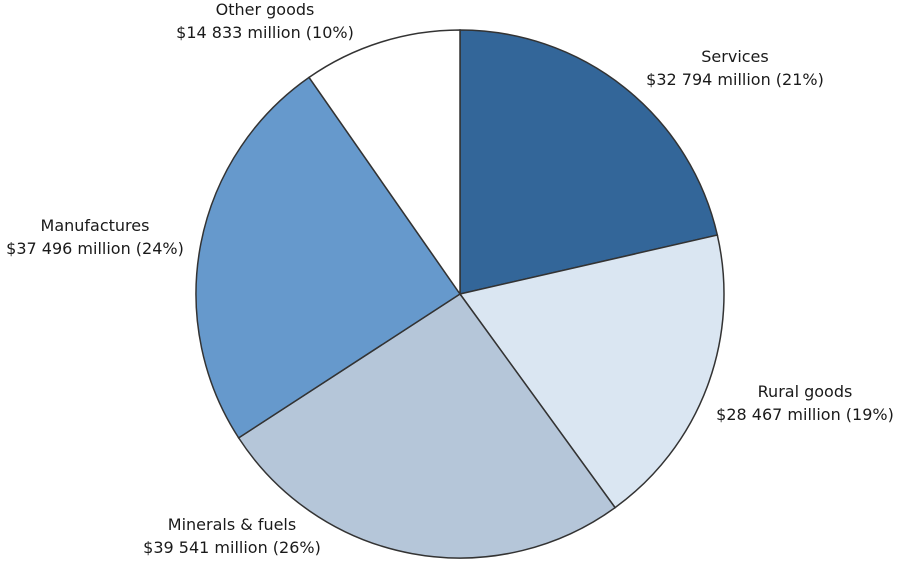 Image resolution: width=900 pixels, height=561 pixels. Describe the element at coordinates (735, 79) in the screenshot. I see `label-services-value: $32 794 million (21%)` at that location.